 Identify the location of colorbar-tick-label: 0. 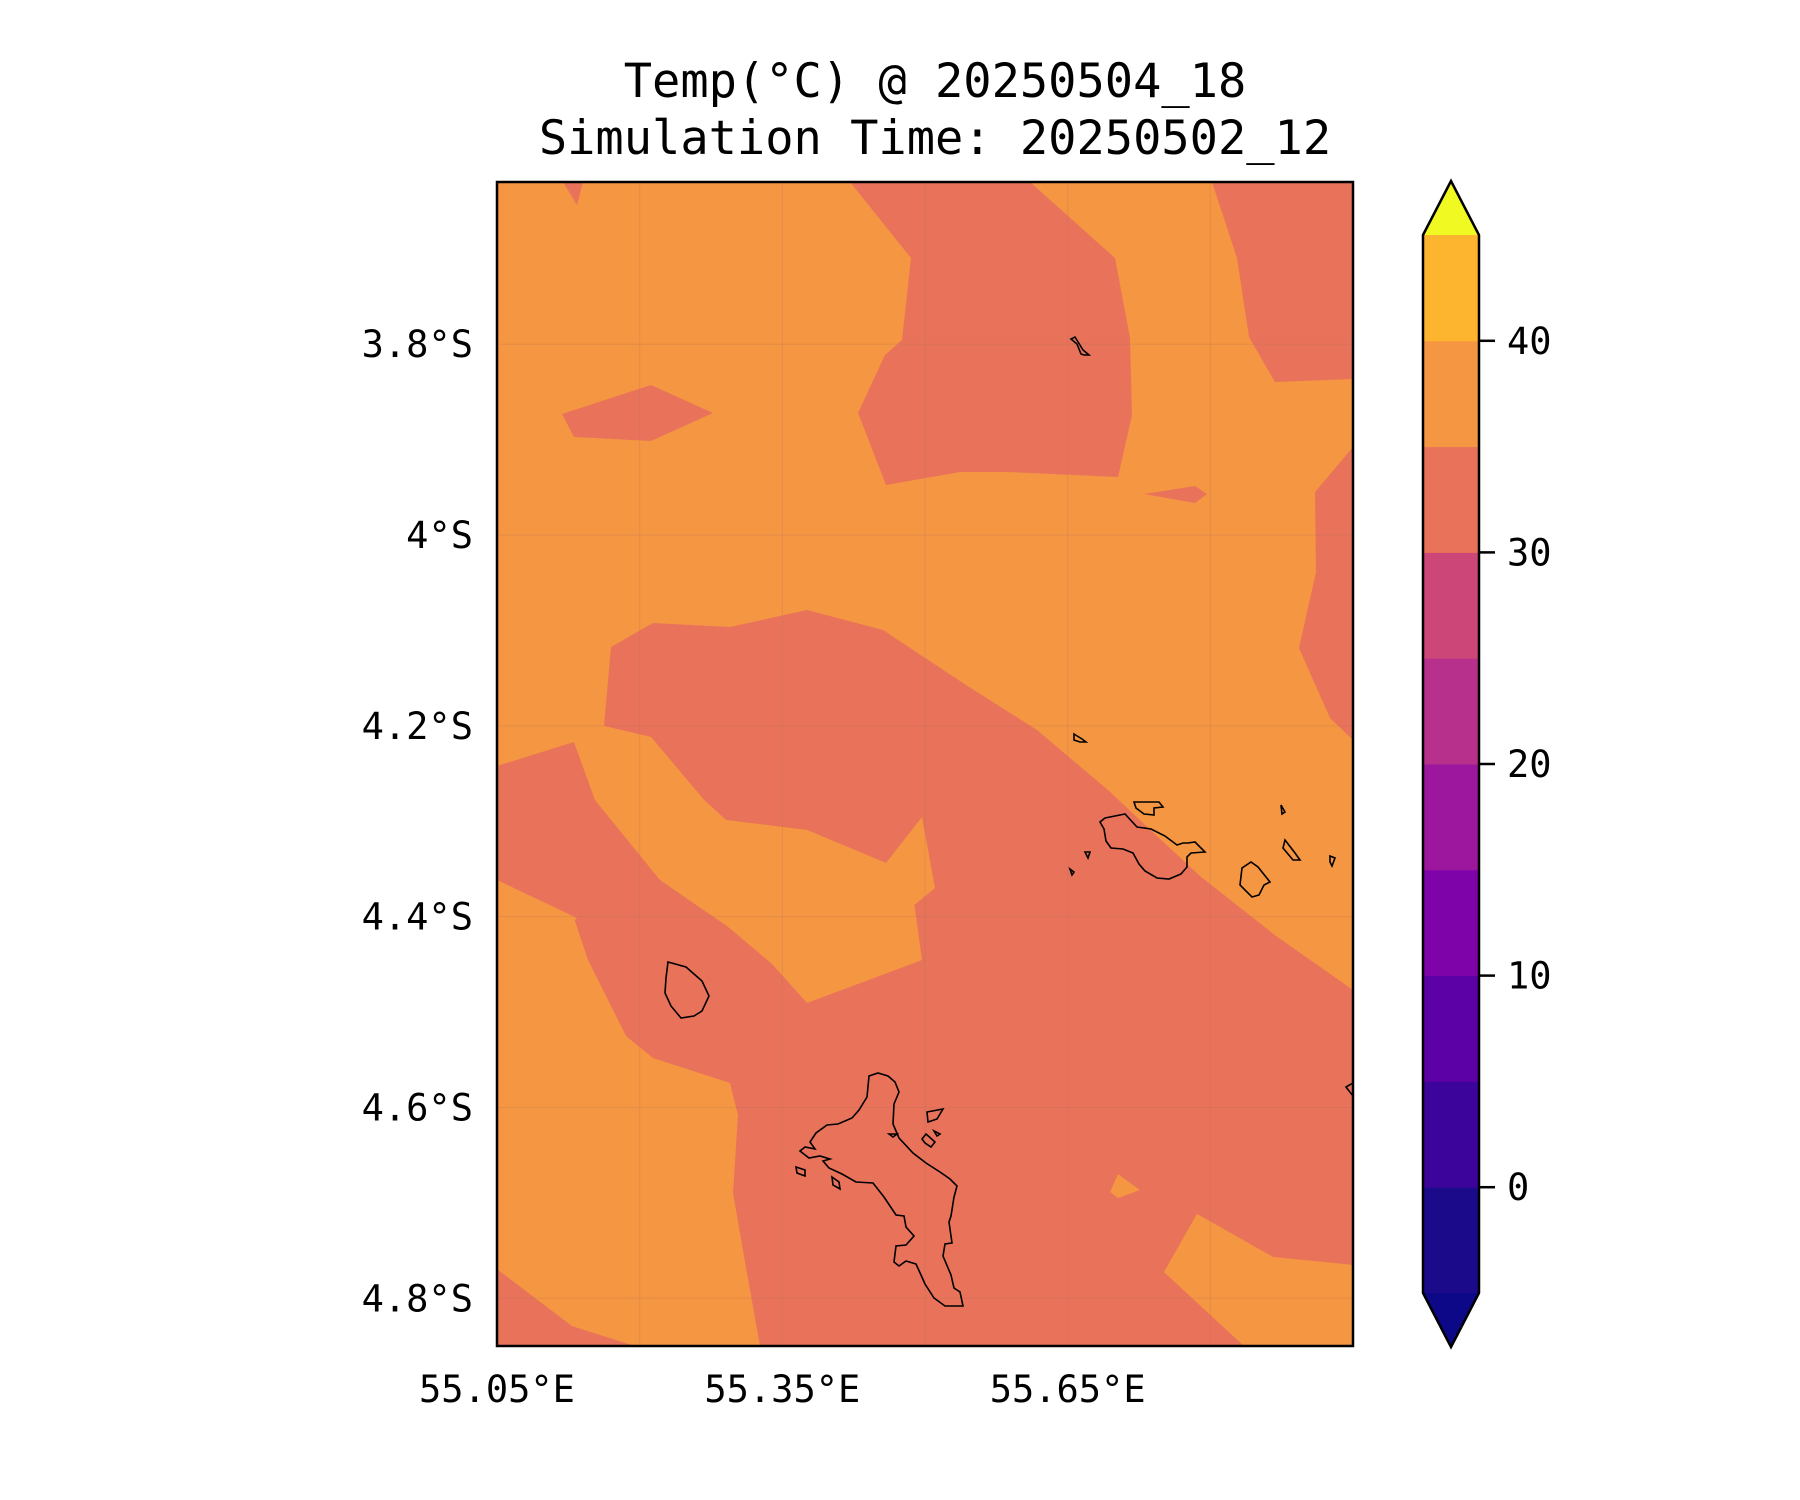
(1518, 1187).